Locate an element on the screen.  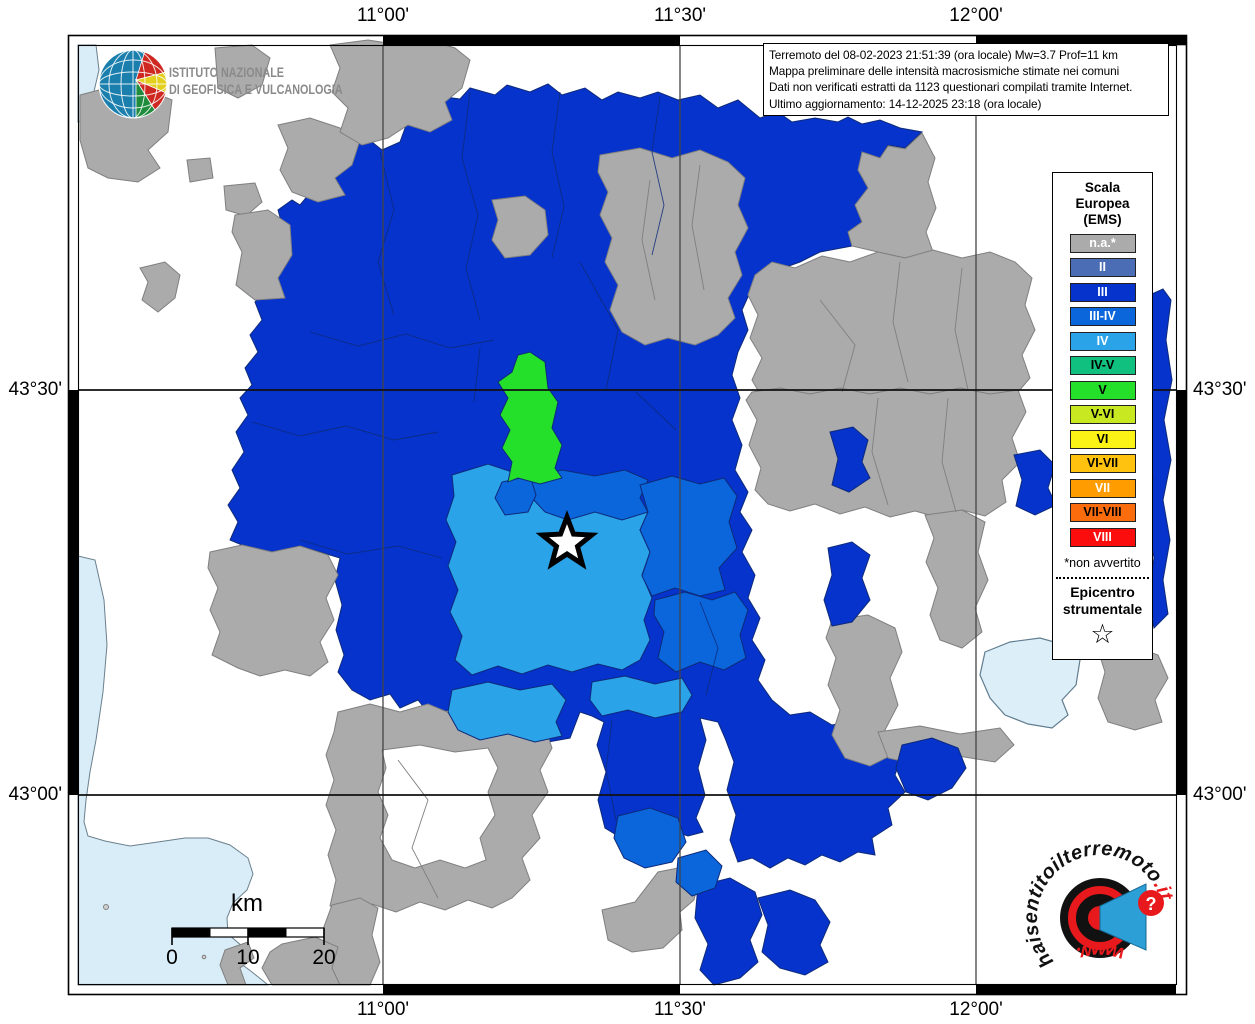
ingv-globe-logo is located at coordinates (133, 84).